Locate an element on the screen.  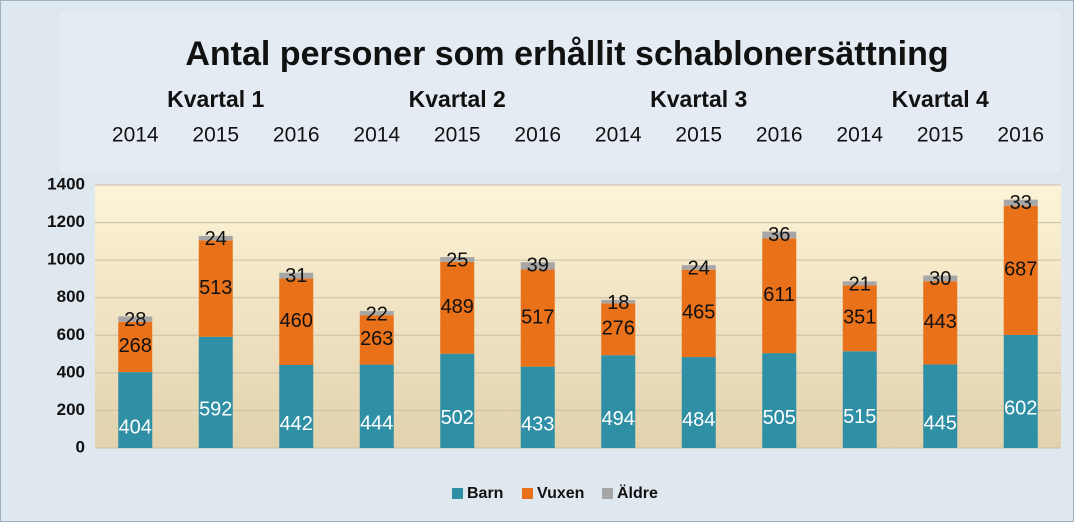
data-label: 444 is located at coordinates (376, 424).